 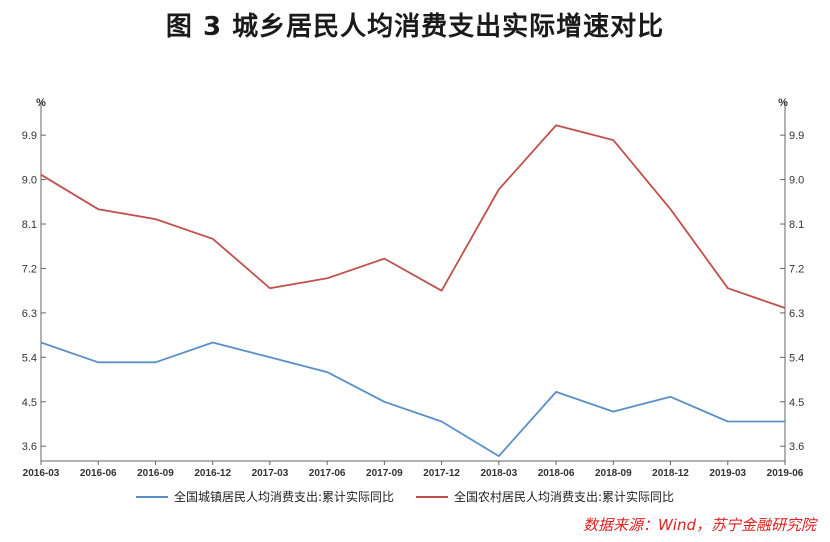 I want to click on y-tick-label-right: 7.2, so click(x=796, y=269).